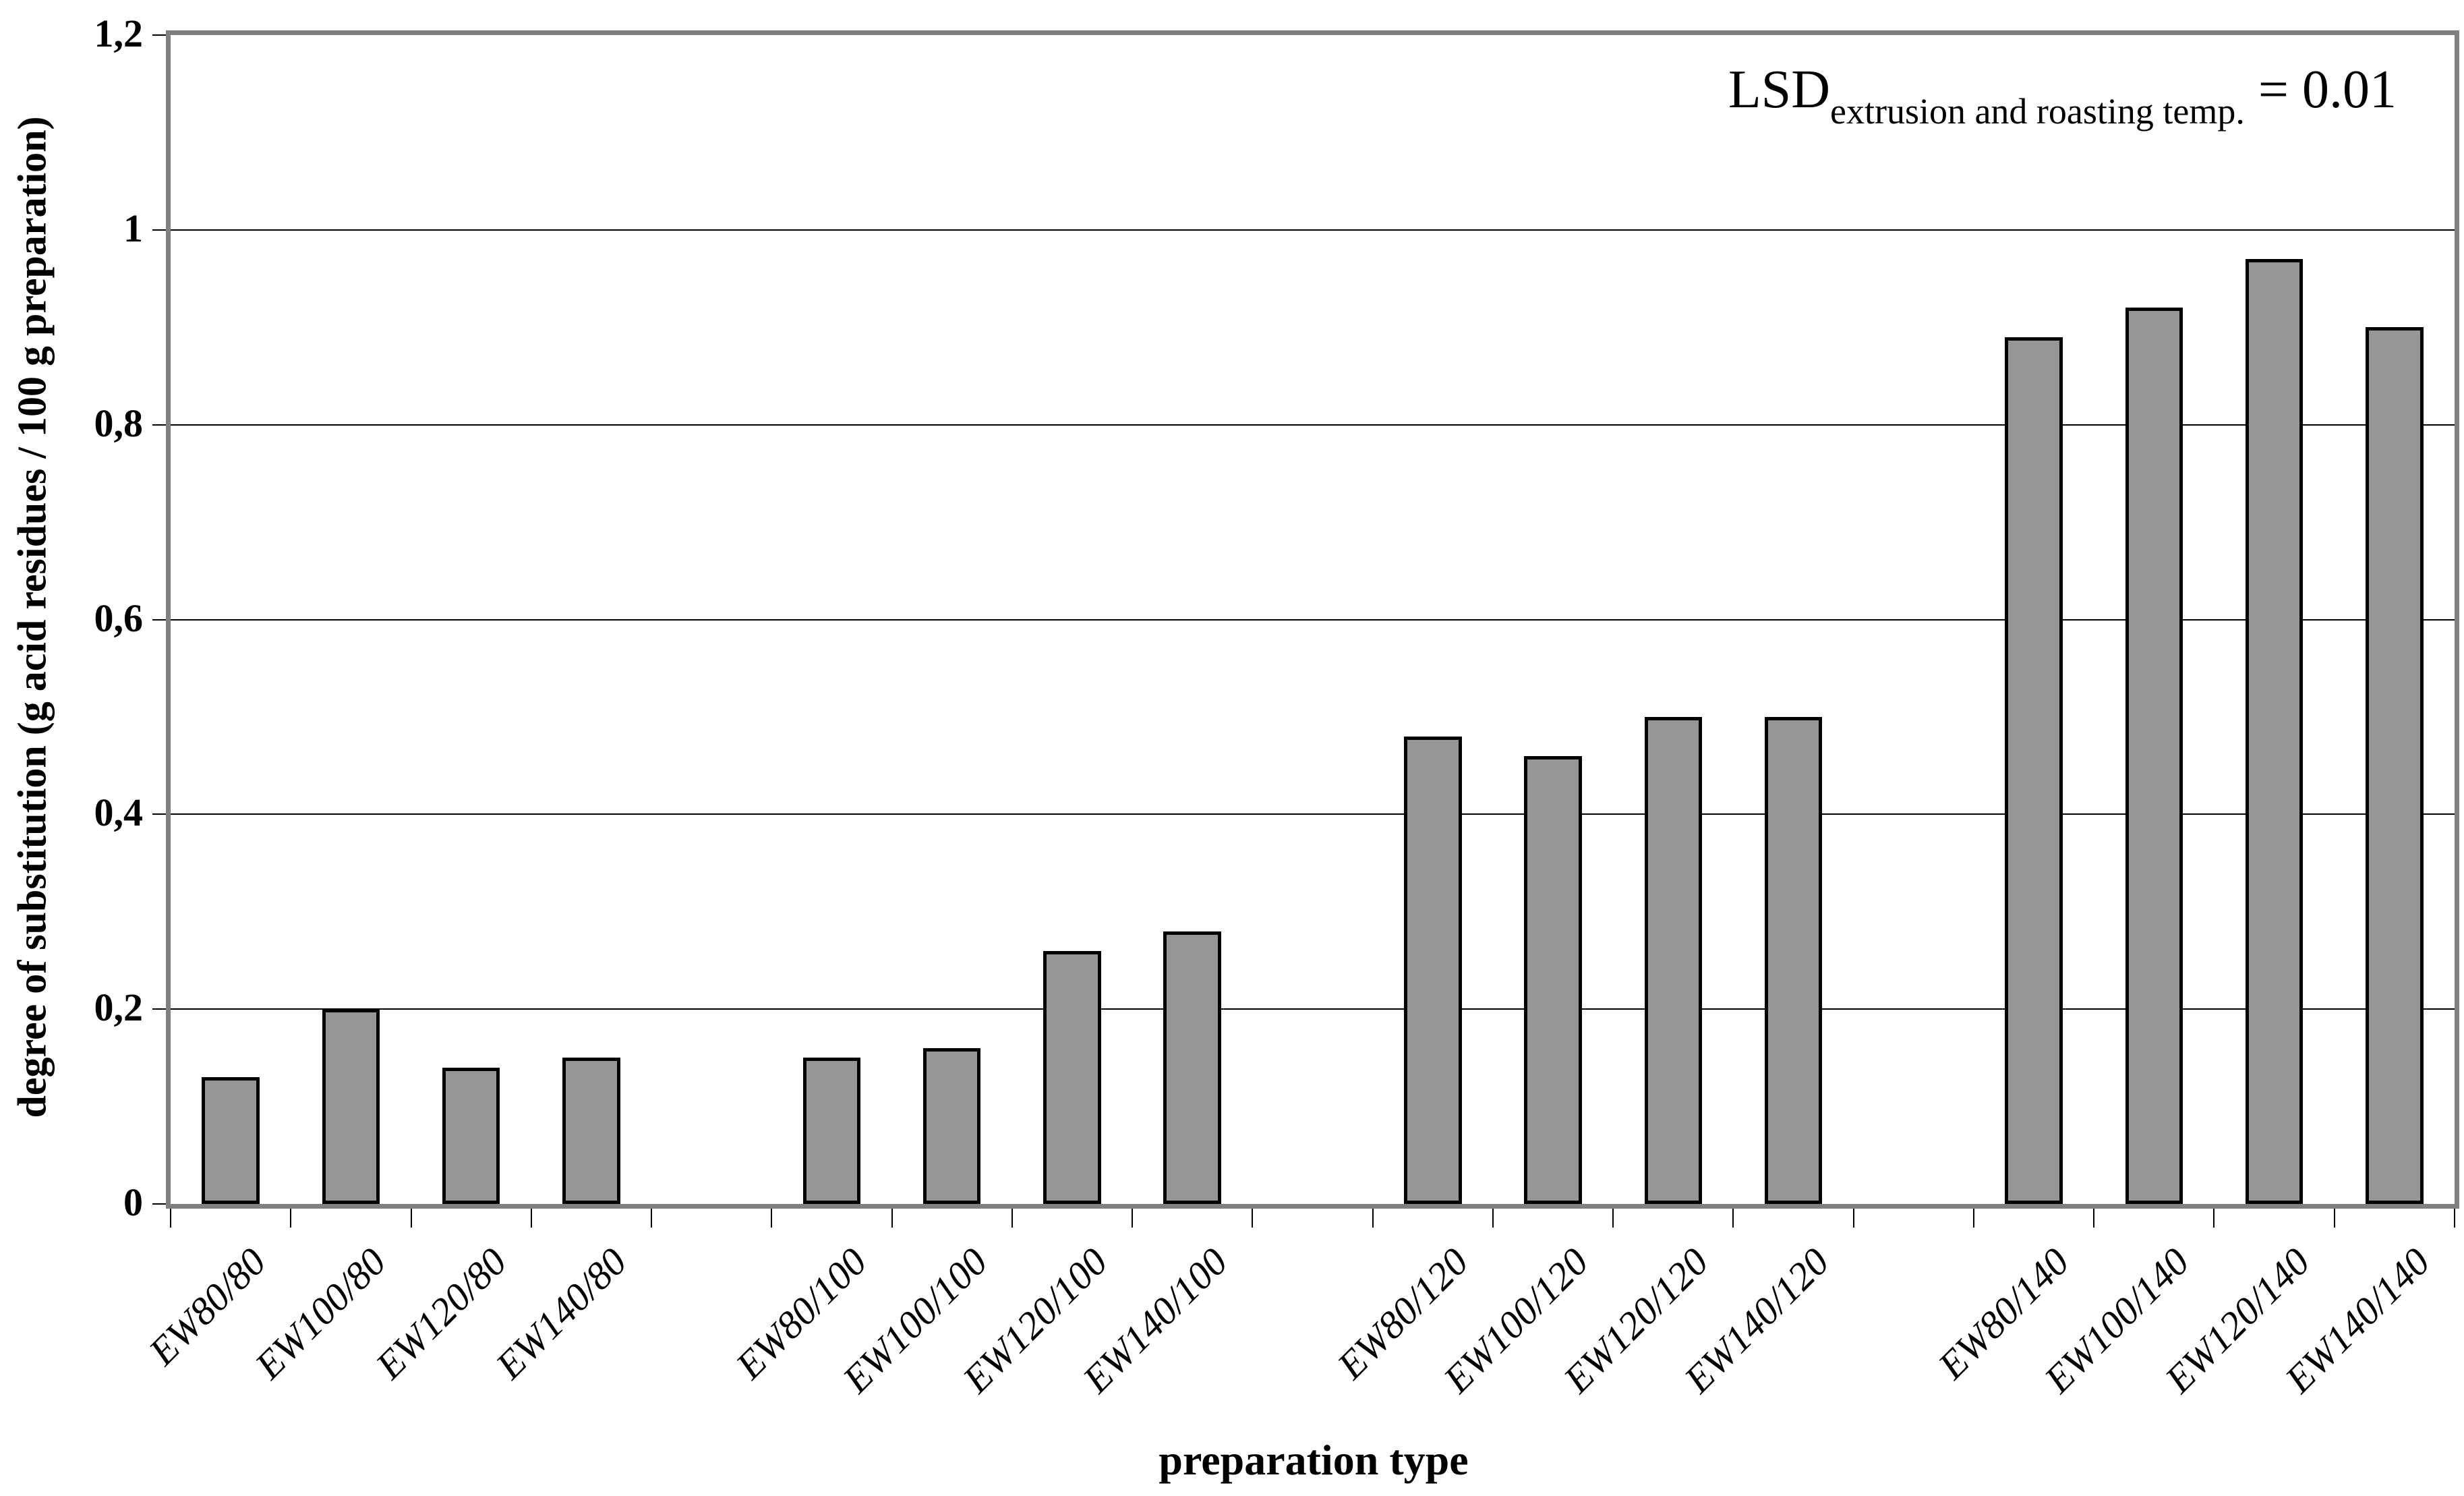  Describe the element at coordinates (119, 423) in the screenshot. I see `y-tick-label-0,8: 0,8` at that location.